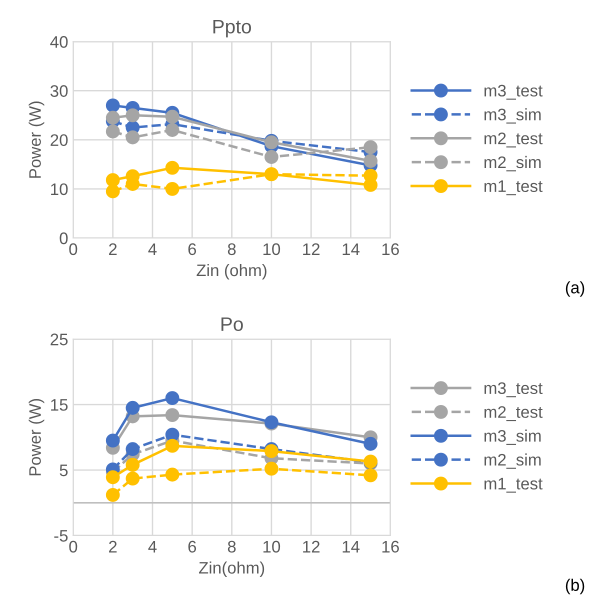 The height and width of the screenshot is (595, 610). What do you see at coordinates (232, 324) in the screenshot?
I see `chart-title: Po` at bounding box center [232, 324].